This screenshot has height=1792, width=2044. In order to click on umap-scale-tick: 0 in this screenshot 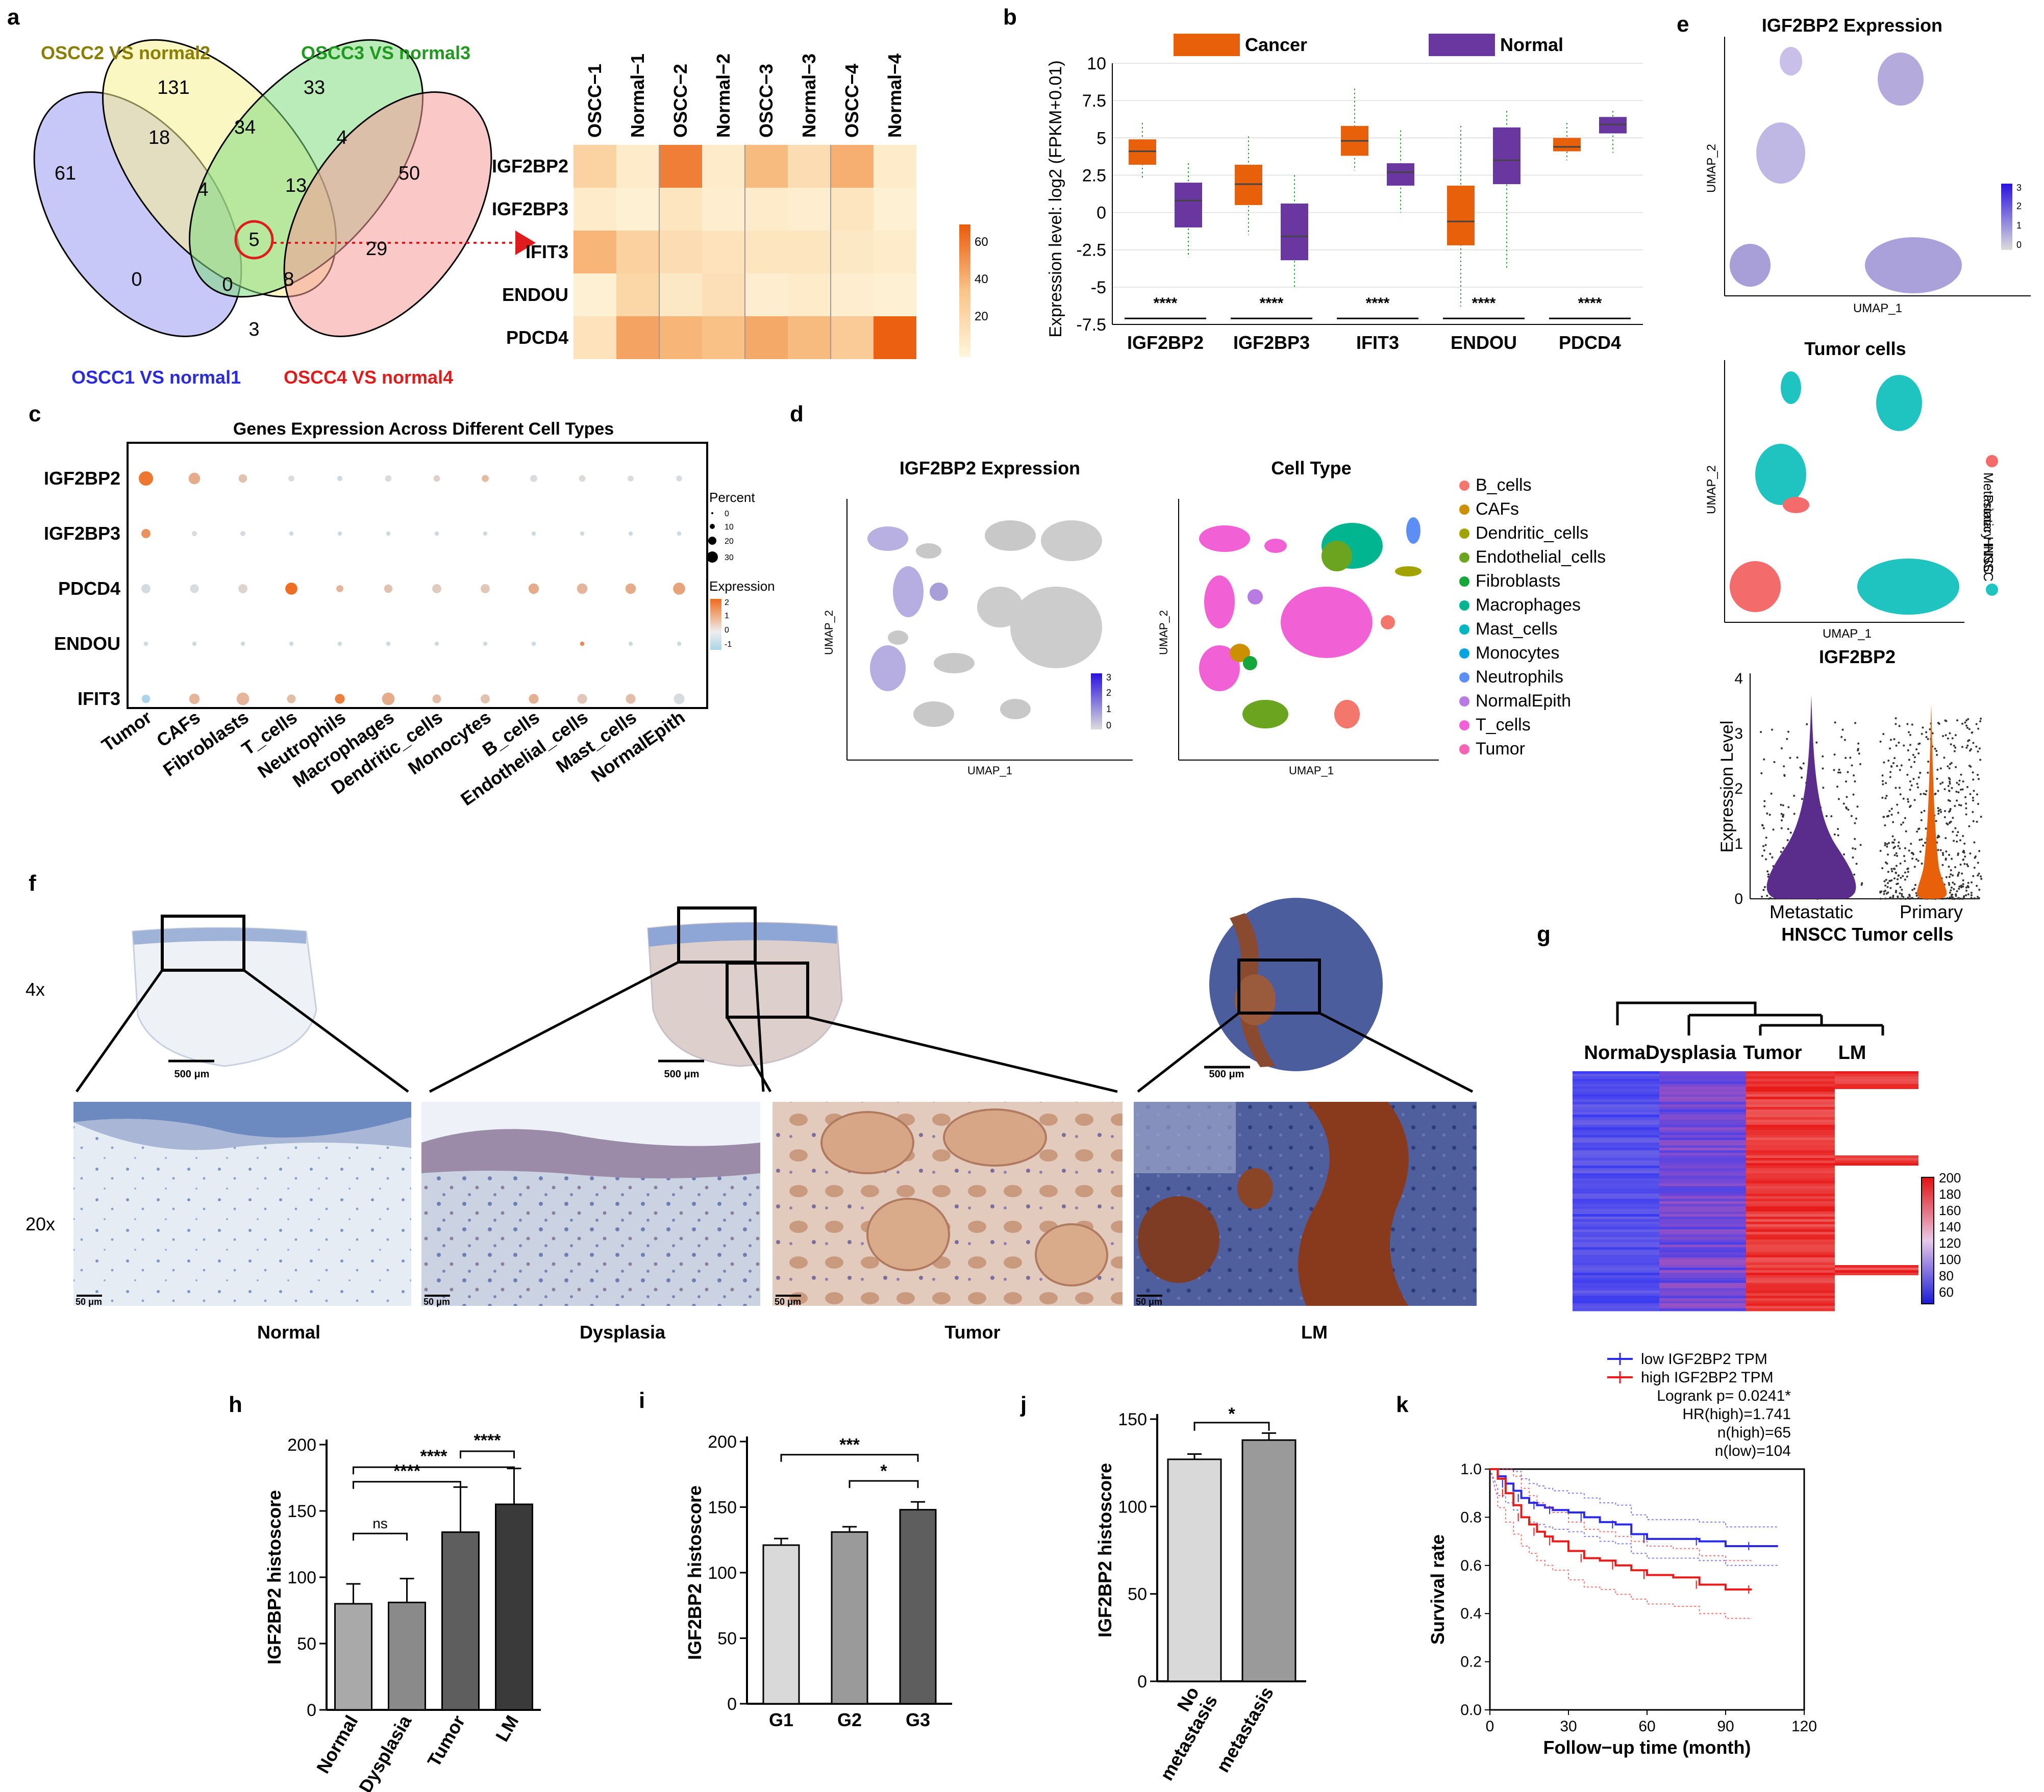, I will do `click(2019, 245)`.